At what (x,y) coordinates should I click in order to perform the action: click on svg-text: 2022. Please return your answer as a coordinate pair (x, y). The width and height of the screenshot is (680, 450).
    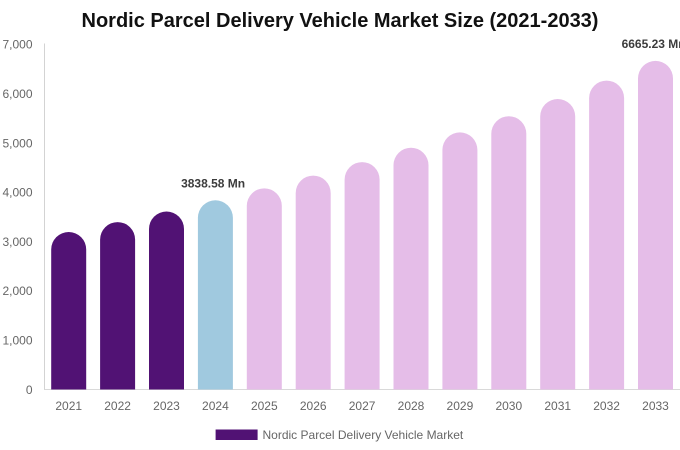
    Looking at the image, I should click on (117, 406).